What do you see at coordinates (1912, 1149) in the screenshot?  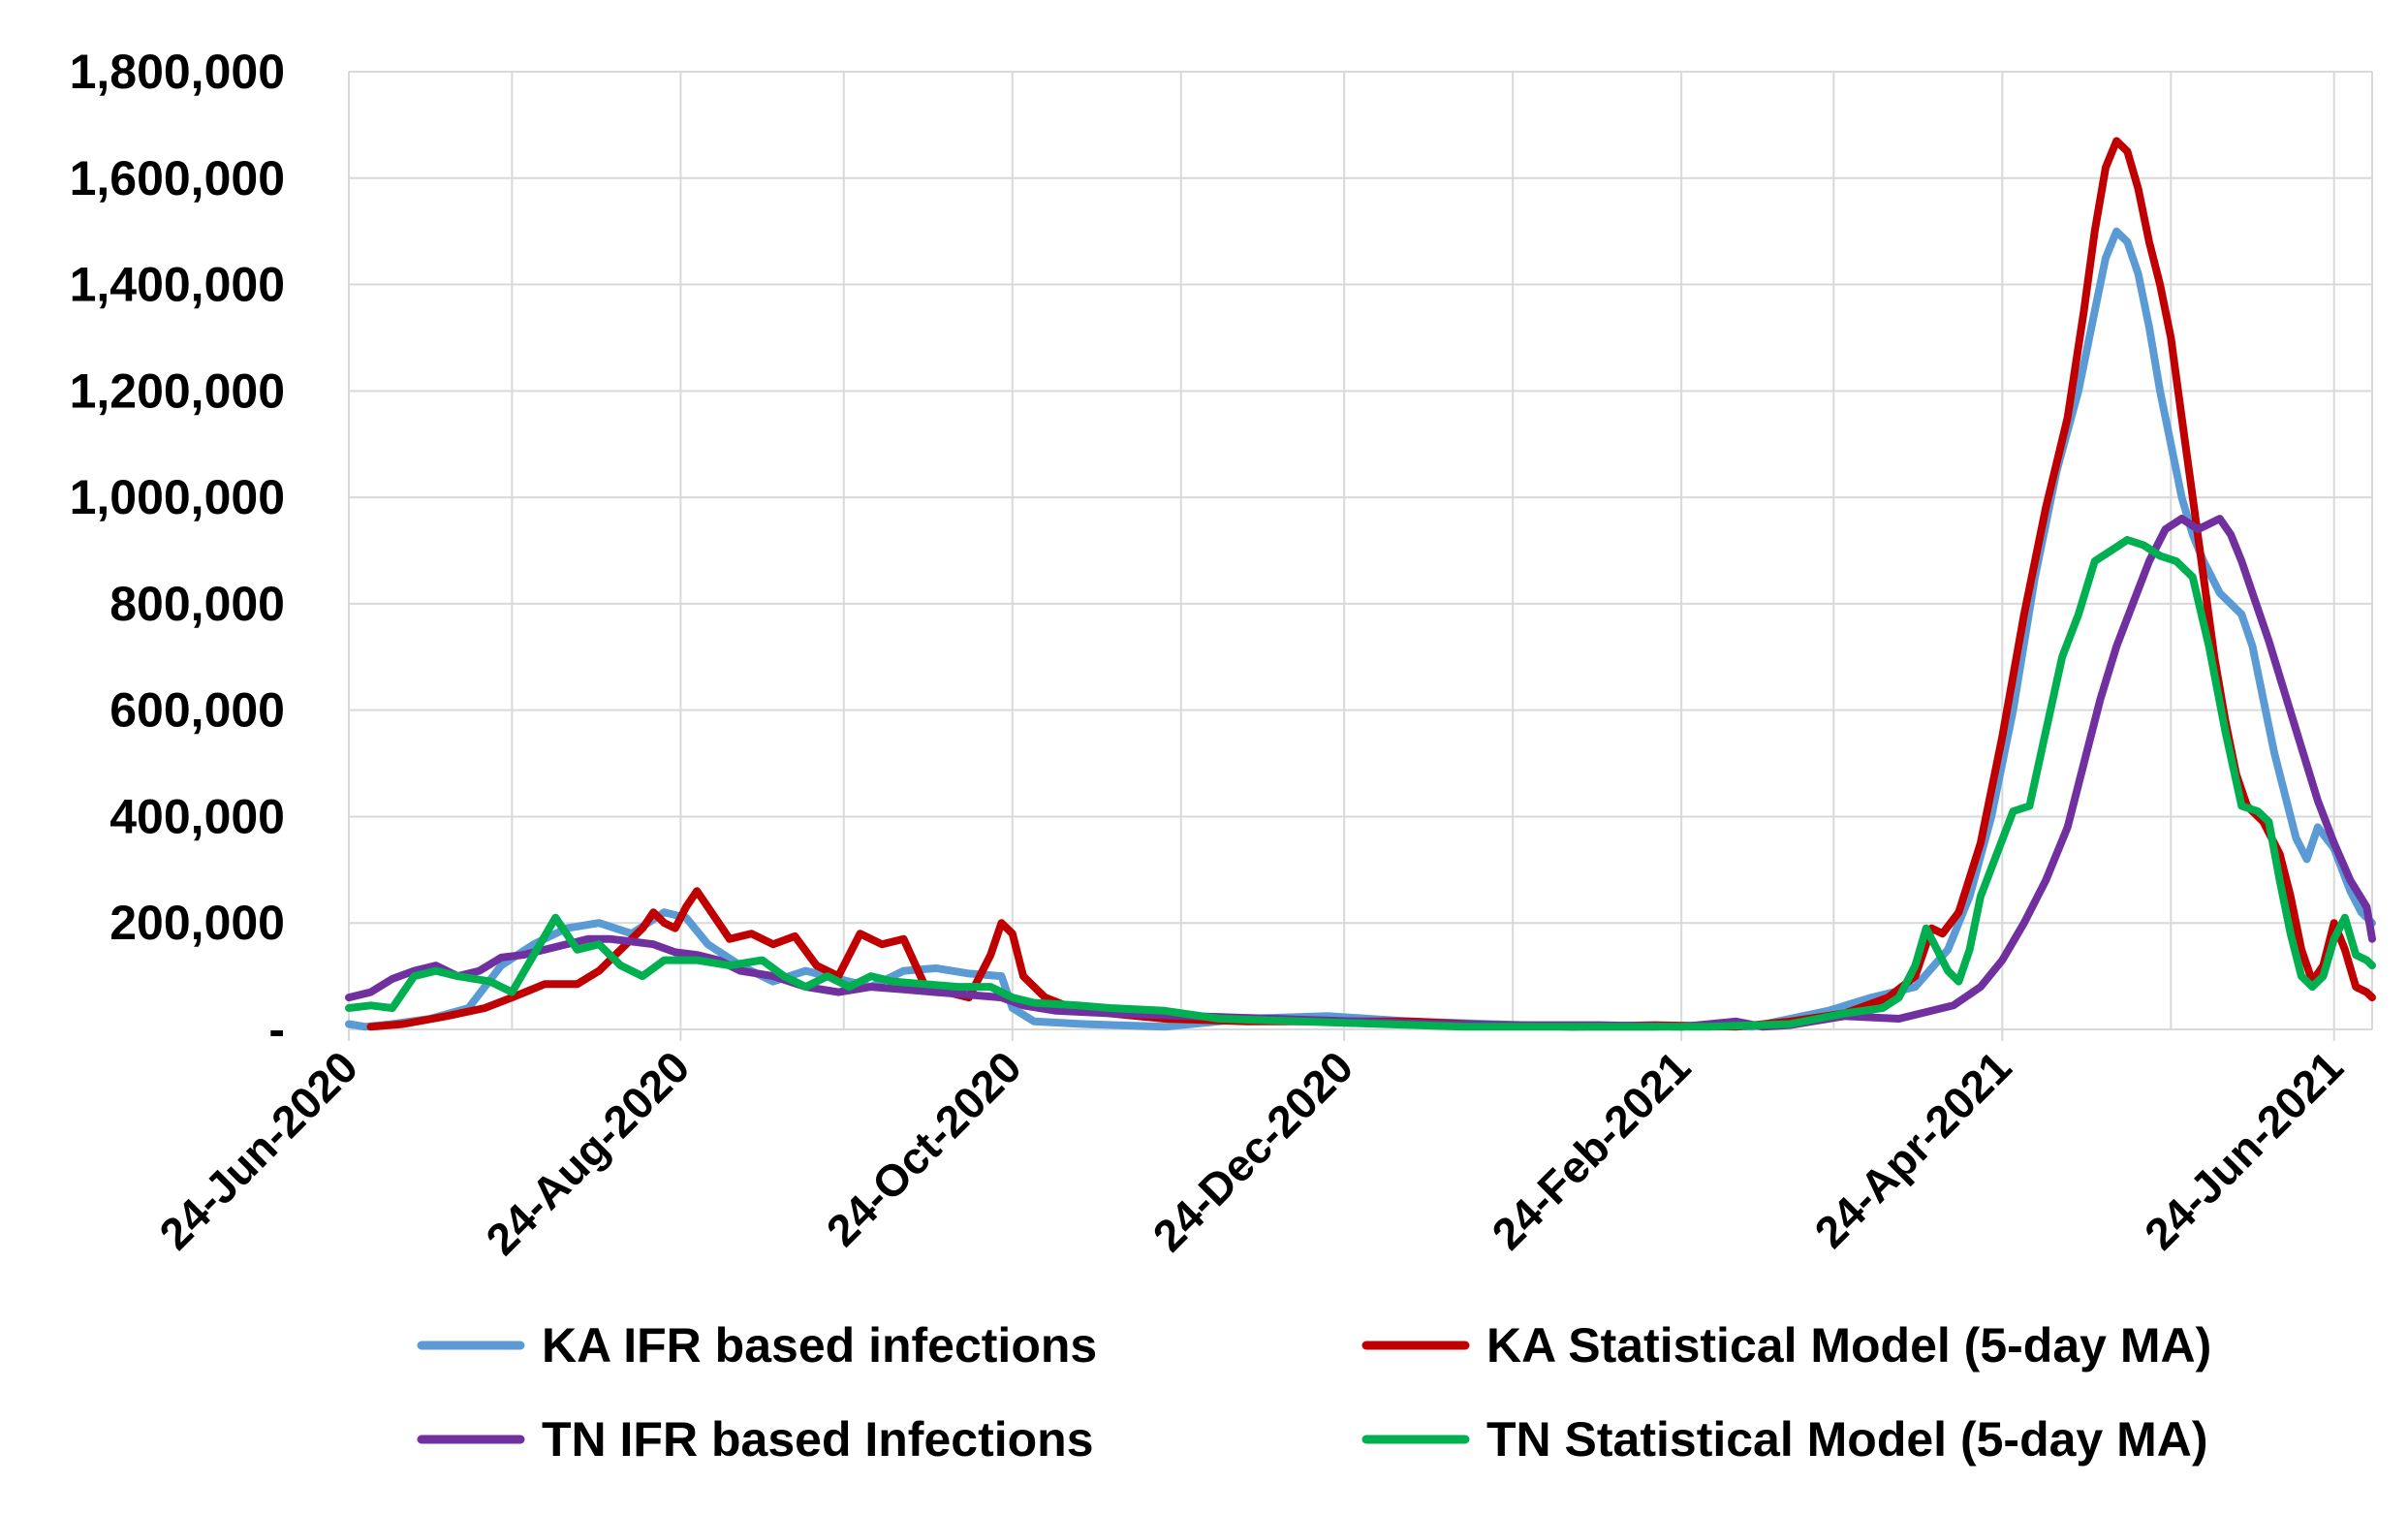 I see `x-tick-label: 24-Apr-2021` at bounding box center [1912, 1149].